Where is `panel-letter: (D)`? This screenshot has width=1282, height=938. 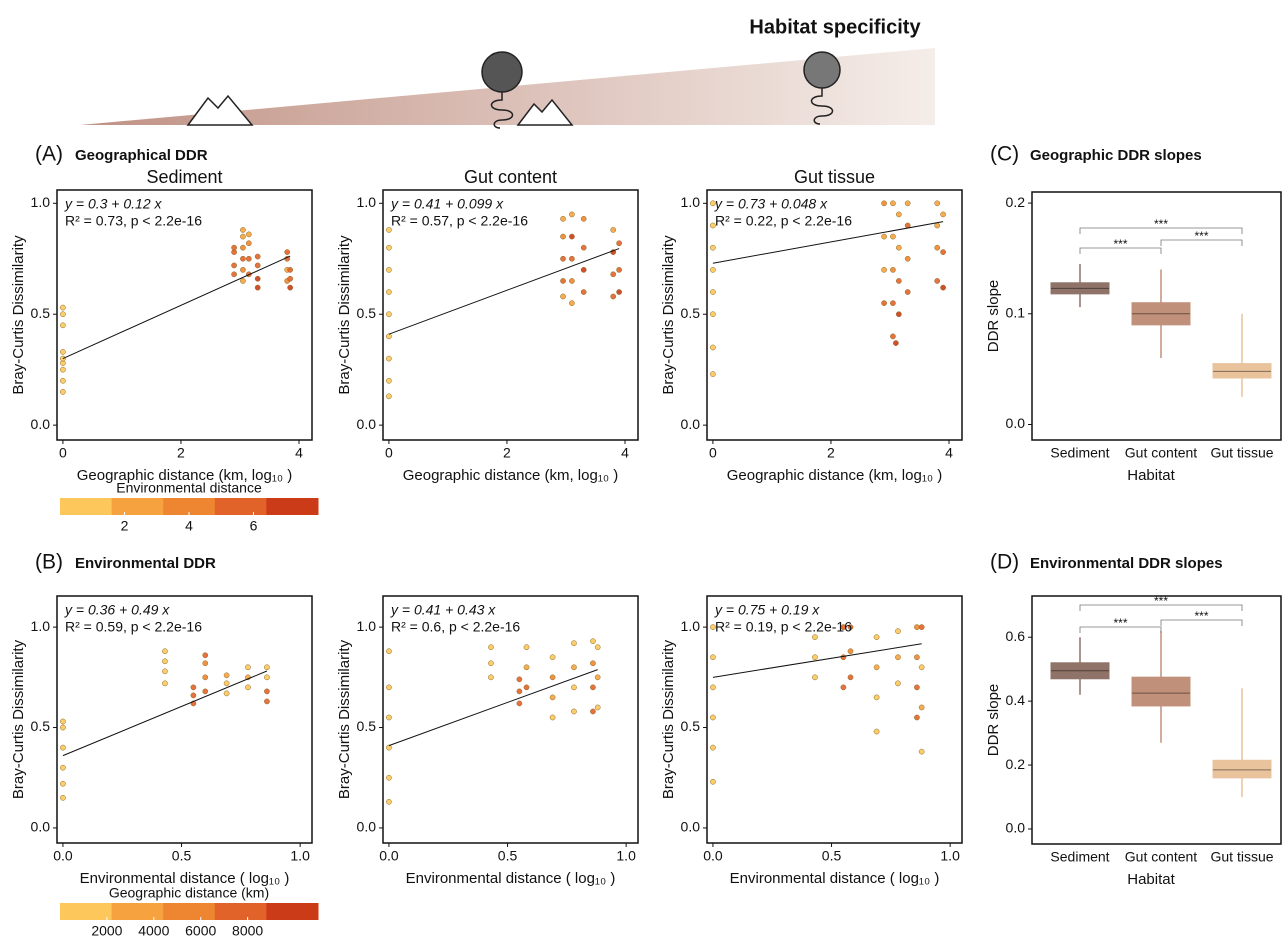 panel-letter: (D) is located at coordinates (1004, 562).